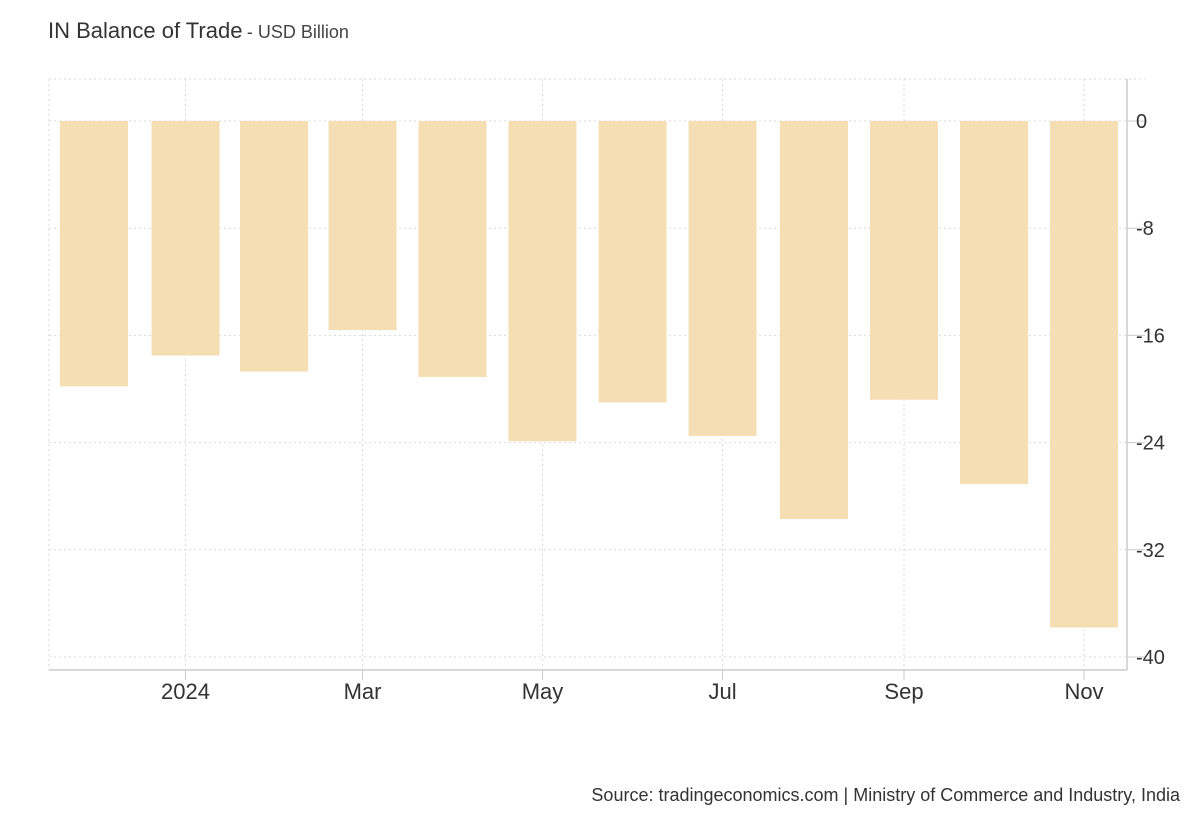 The width and height of the screenshot is (1200, 820). What do you see at coordinates (185, 691) in the screenshot?
I see `x-tick-label: 2024` at bounding box center [185, 691].